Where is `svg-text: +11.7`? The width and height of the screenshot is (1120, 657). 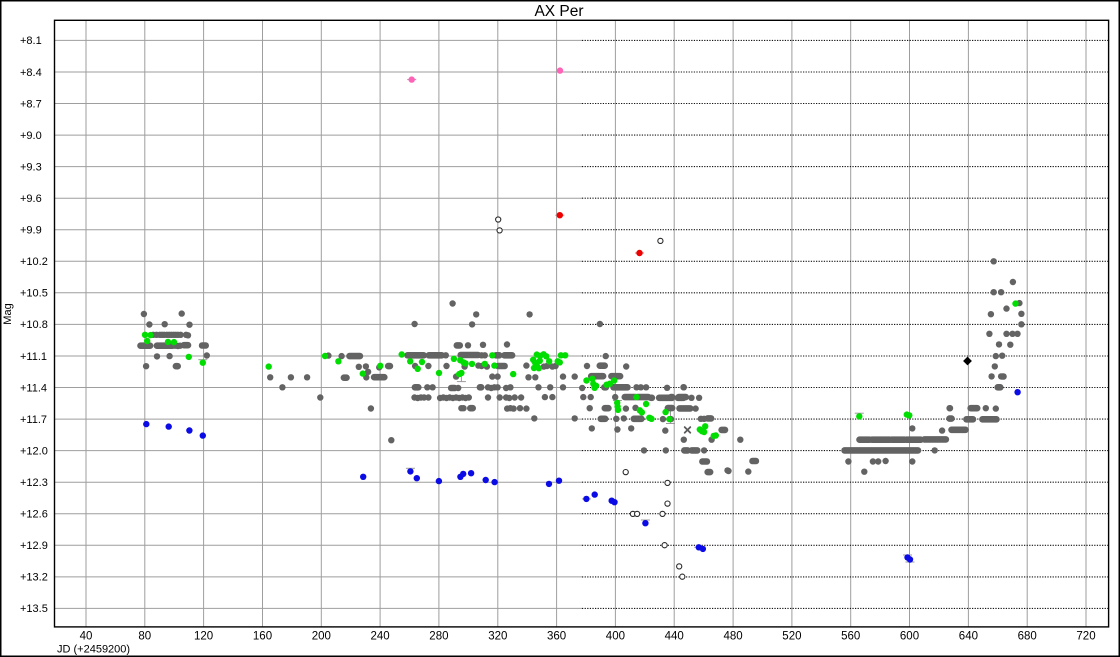 svg-text: +11.7 is located at coordinates (33, 420).